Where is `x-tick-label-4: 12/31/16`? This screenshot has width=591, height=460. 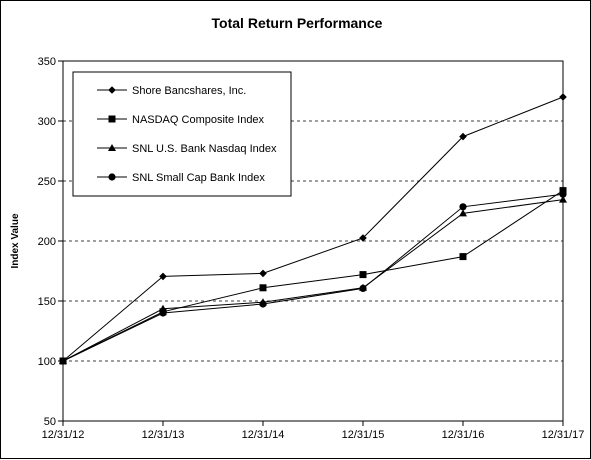 x-tick-label-4: 12/31/16 is located at coordinates (463, 435).